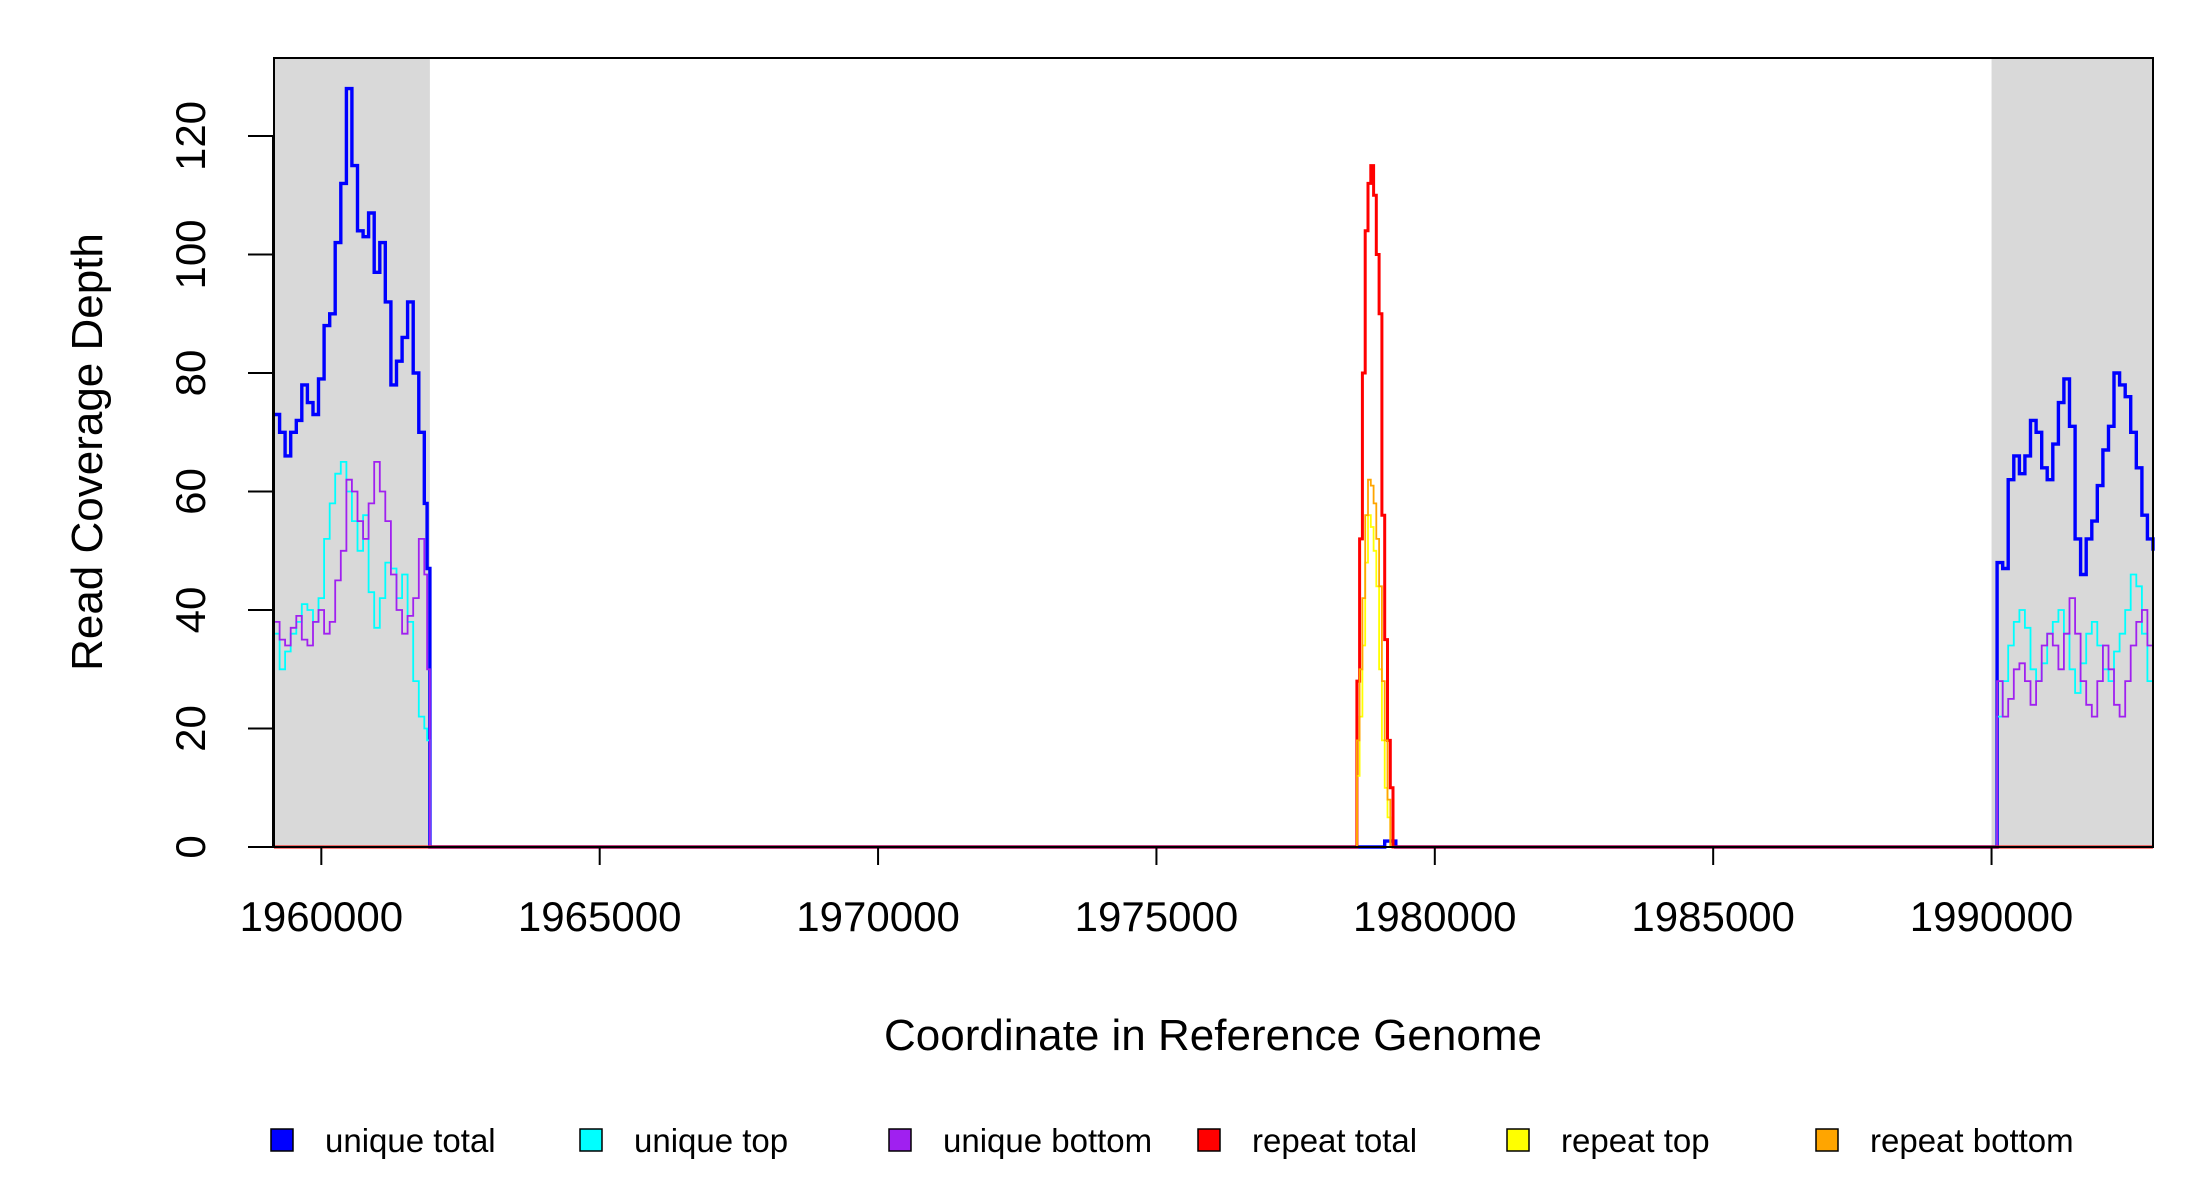 The height and width of the screenshot is (1200, 2200). What do you see at coordinates (711, 1140) in the screenshot?
I see `legend-label: unique top` at bounding box center [711, 1140].